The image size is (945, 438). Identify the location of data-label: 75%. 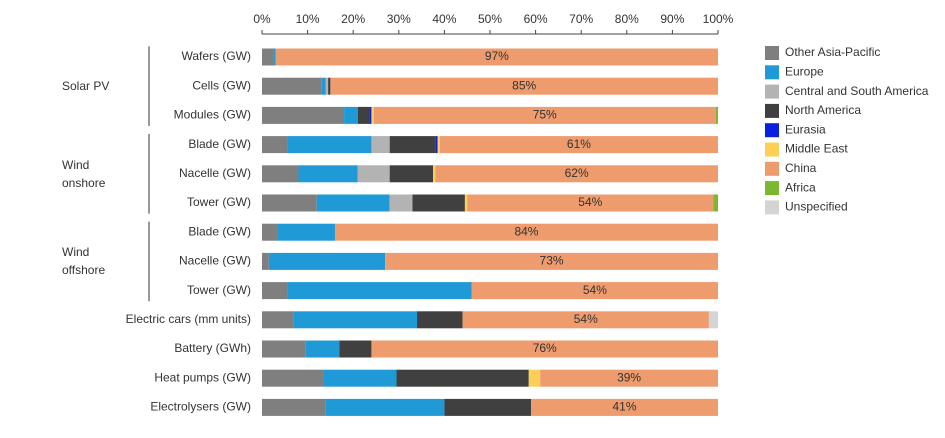
(545, 115).